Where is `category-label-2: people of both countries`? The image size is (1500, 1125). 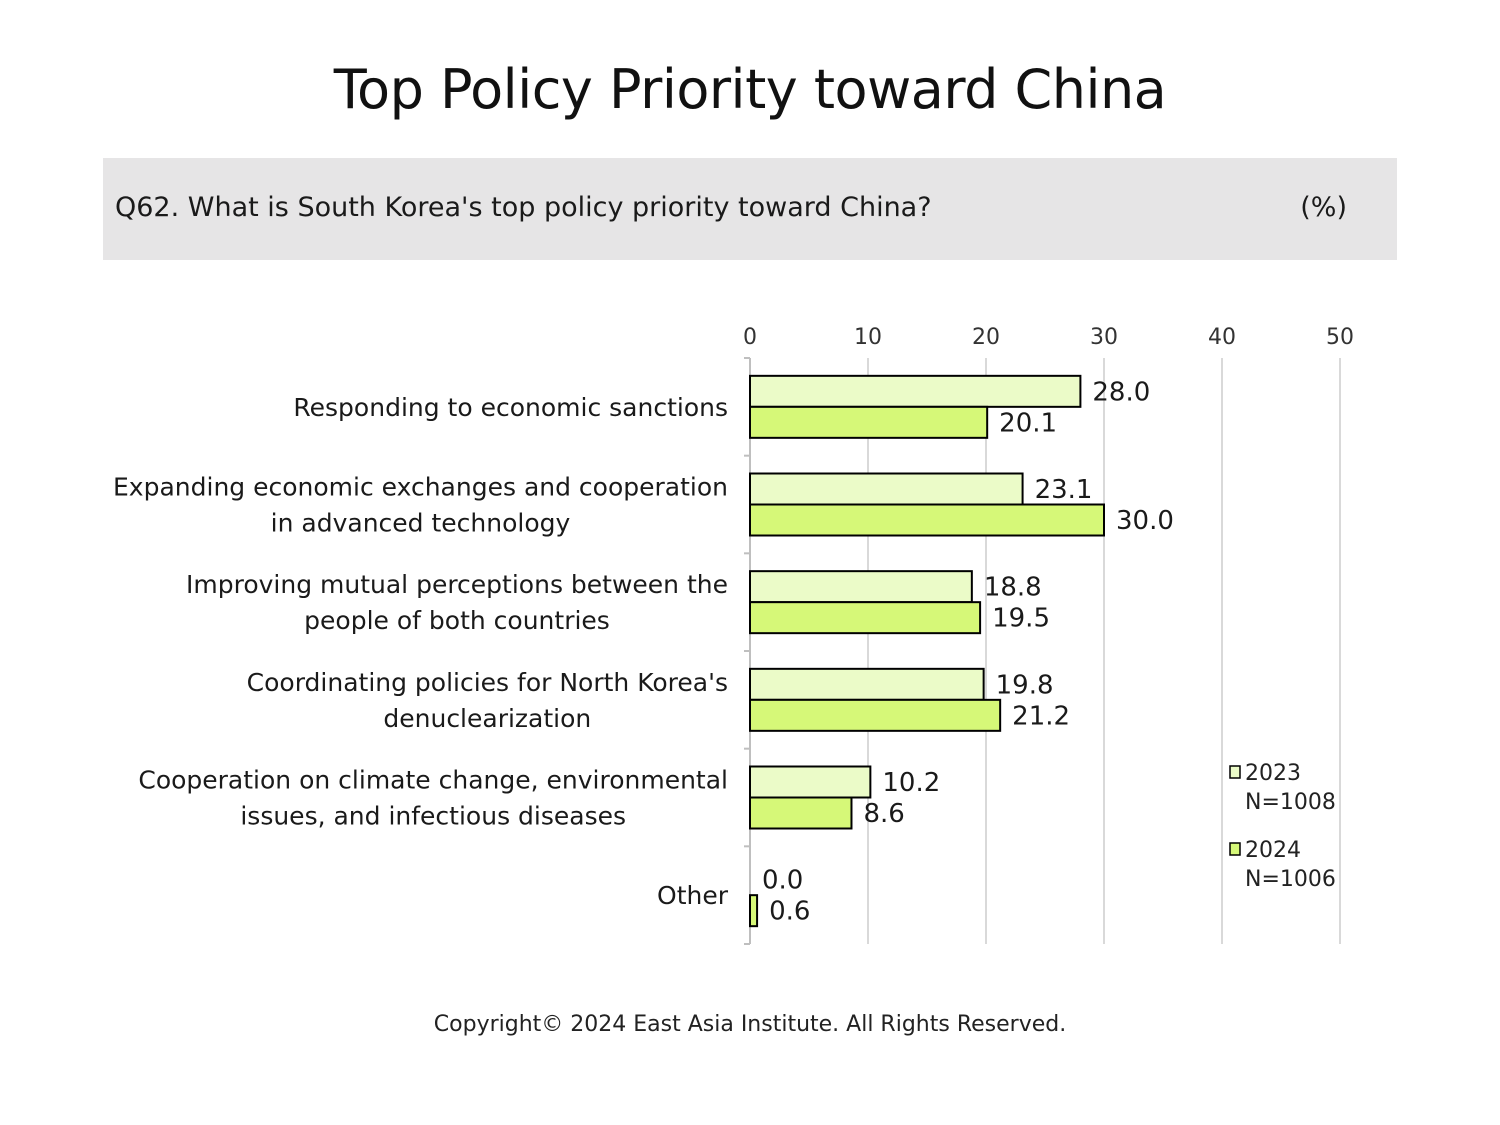
category-label-2: people of both countries is located at coordinates (457, 620).